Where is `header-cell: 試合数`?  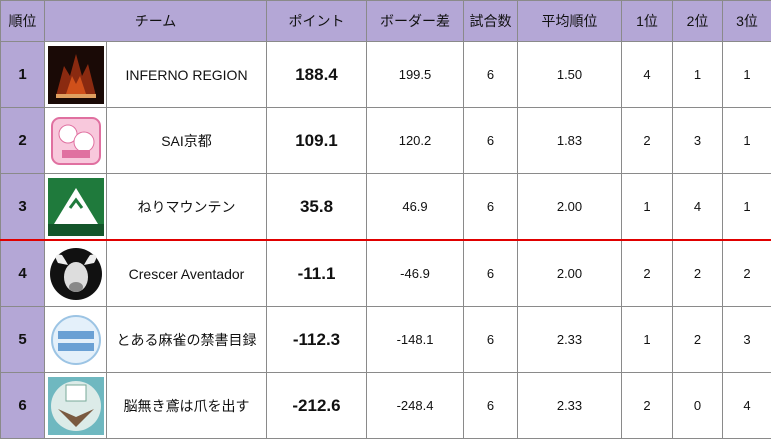
header-cell: 試合数 is located at coordinates (491, 21).